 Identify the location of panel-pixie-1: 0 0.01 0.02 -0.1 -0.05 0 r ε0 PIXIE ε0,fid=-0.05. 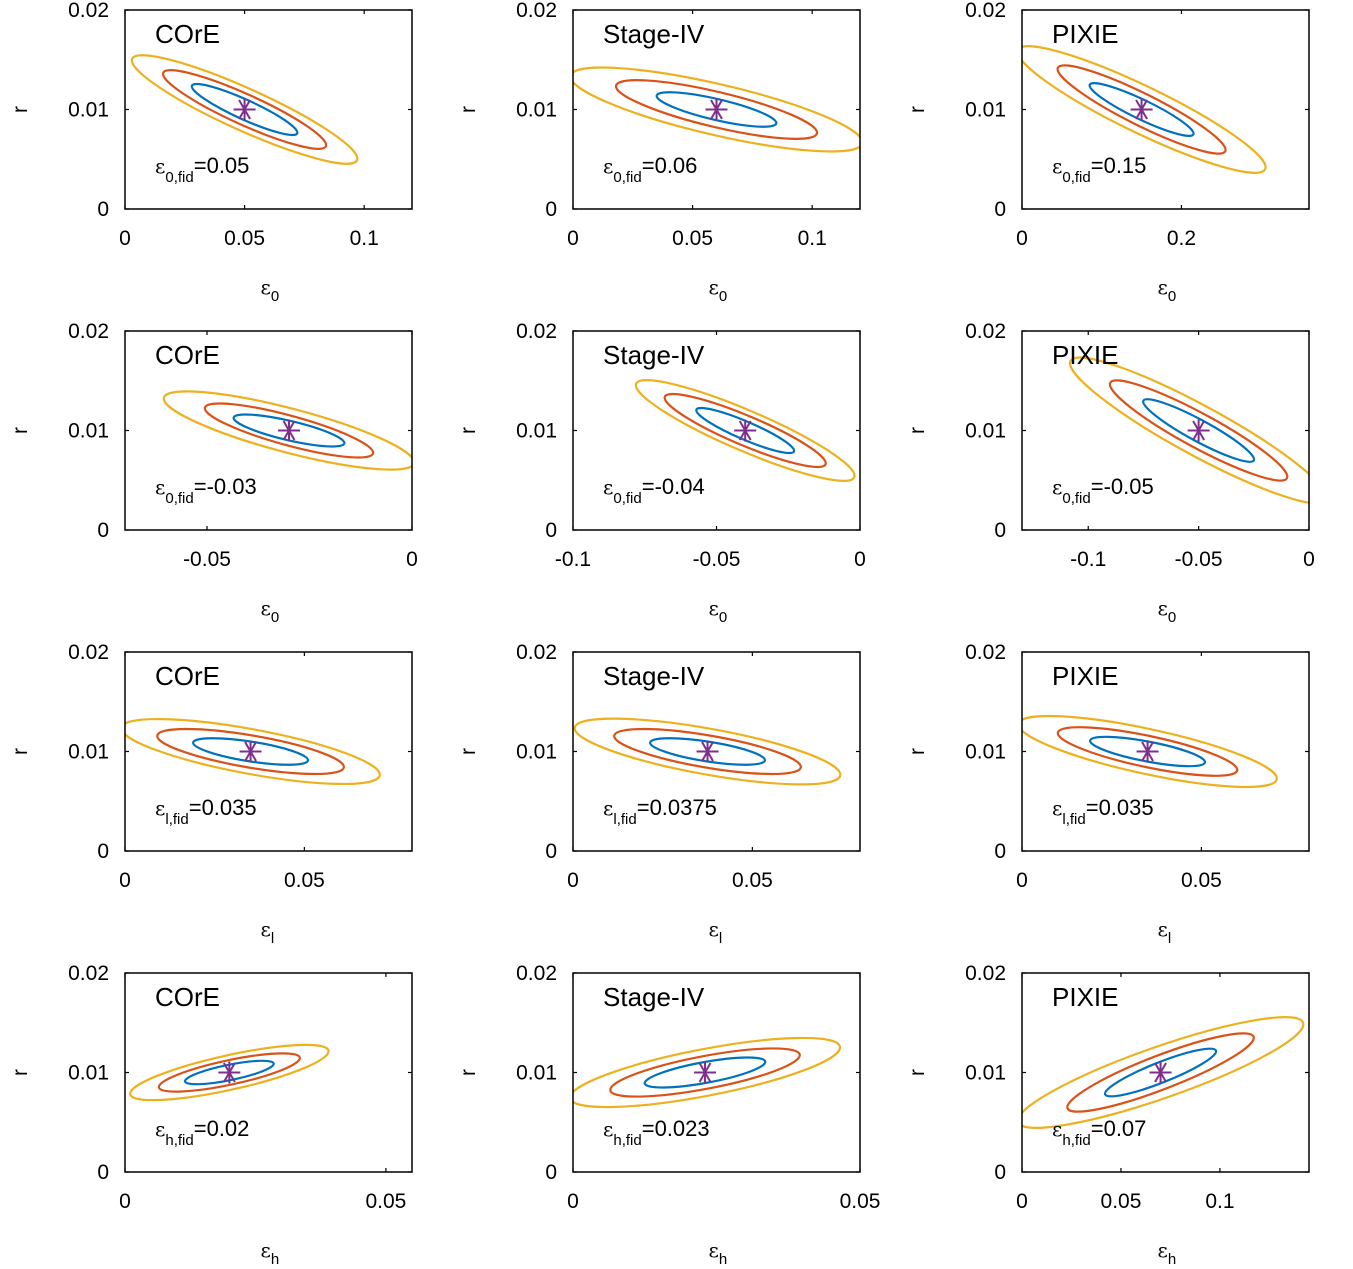
(1110, 473).